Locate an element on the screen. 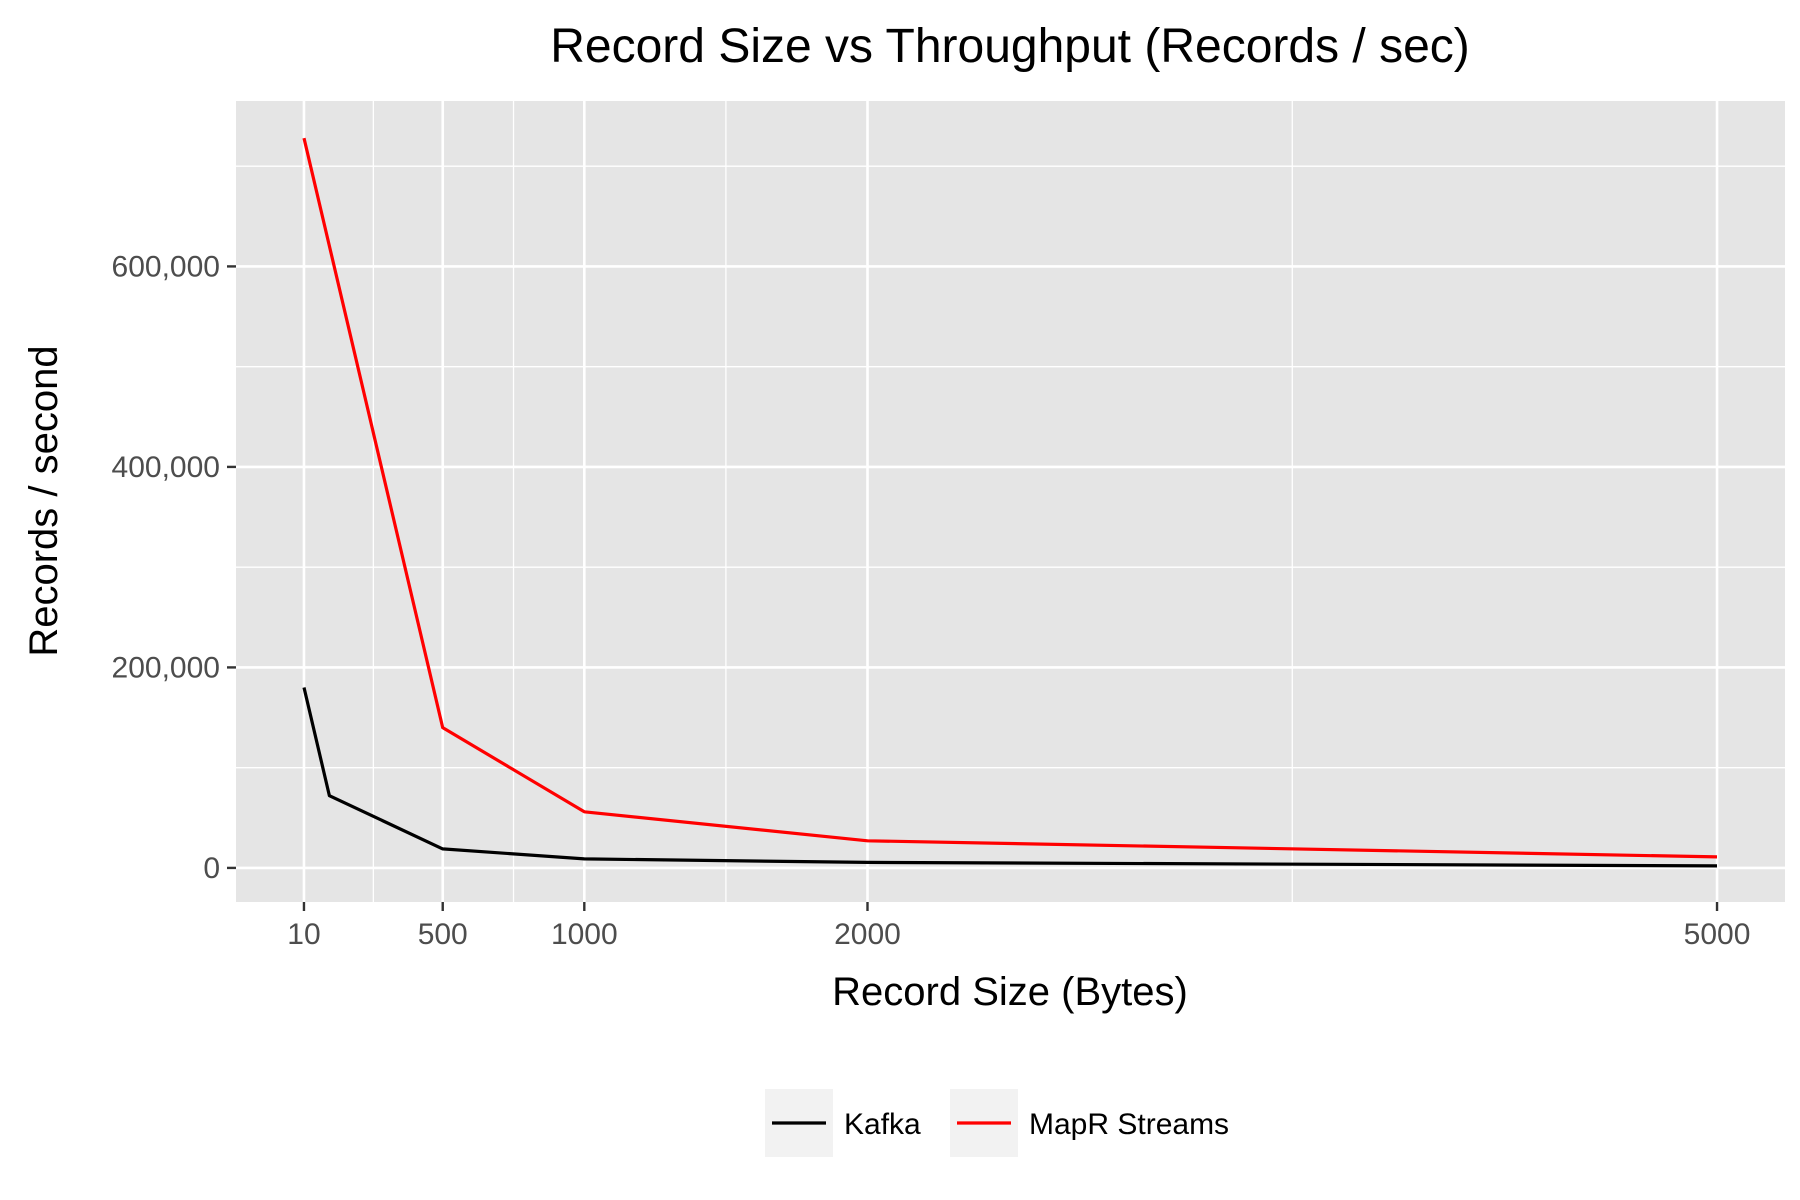 The image size is (1800, 1200). x-tick-label: 10 is located at coordinates (303, 934).